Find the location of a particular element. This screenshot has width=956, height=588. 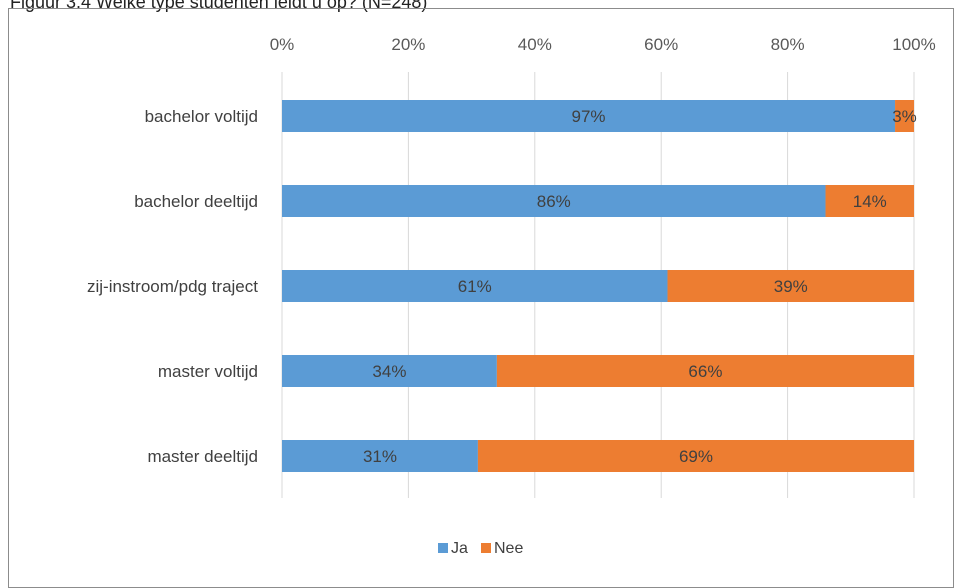

bar-nee-master-voltijd is located at coordinates (705, 371).